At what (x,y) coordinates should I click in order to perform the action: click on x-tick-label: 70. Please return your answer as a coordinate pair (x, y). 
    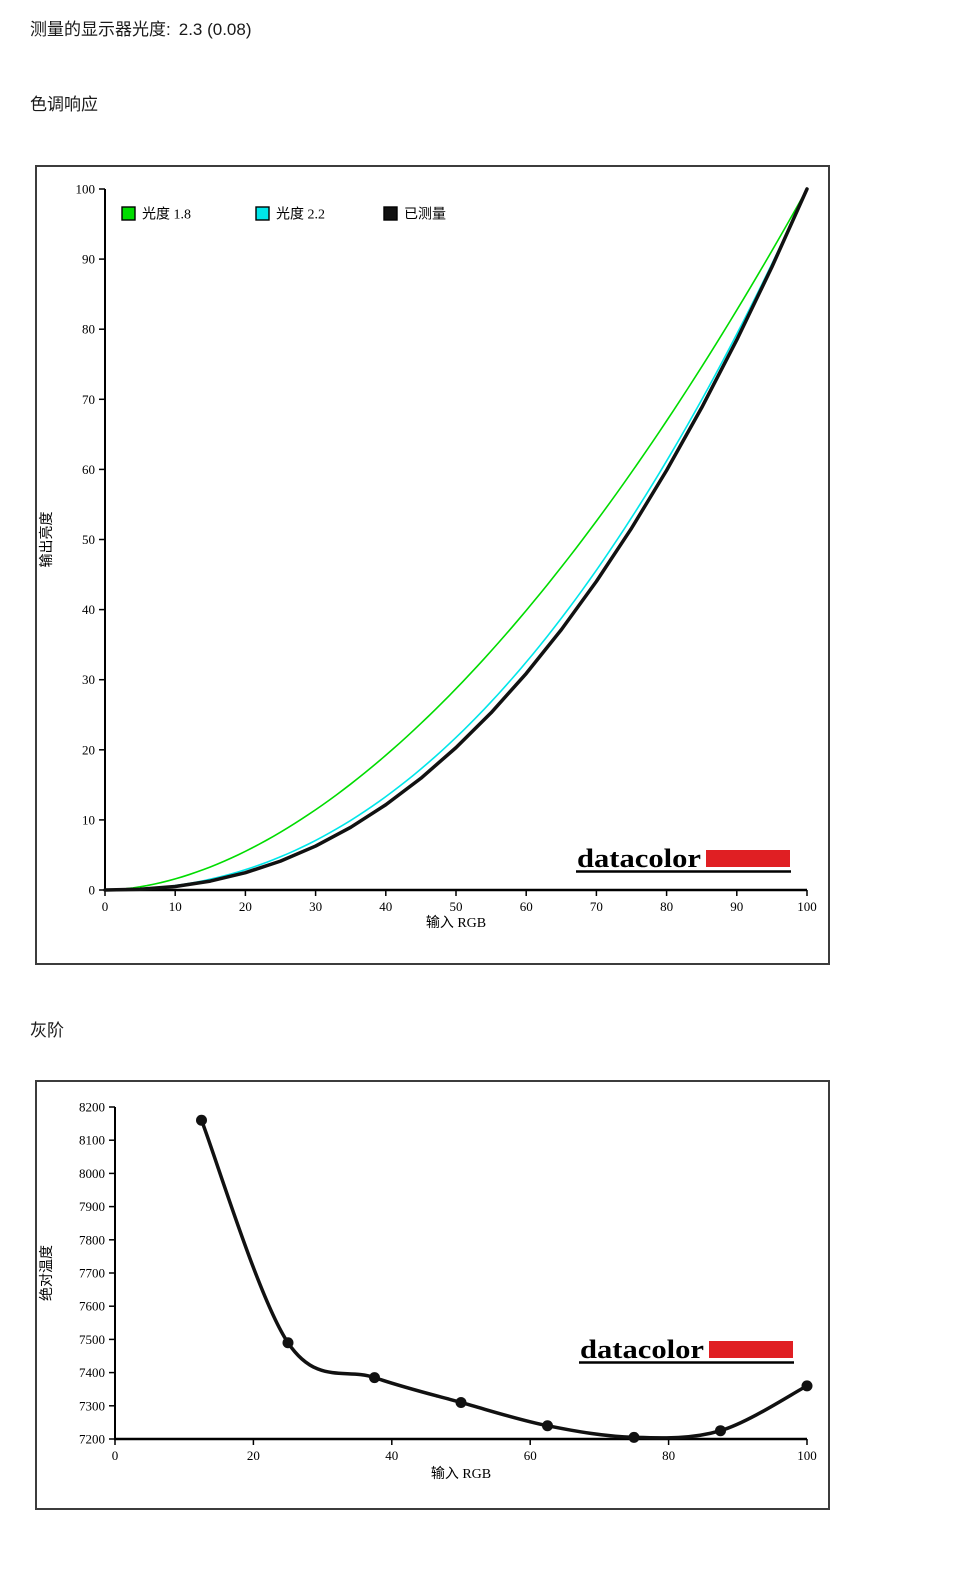
    Looking at the image, I should click on (596, 906).